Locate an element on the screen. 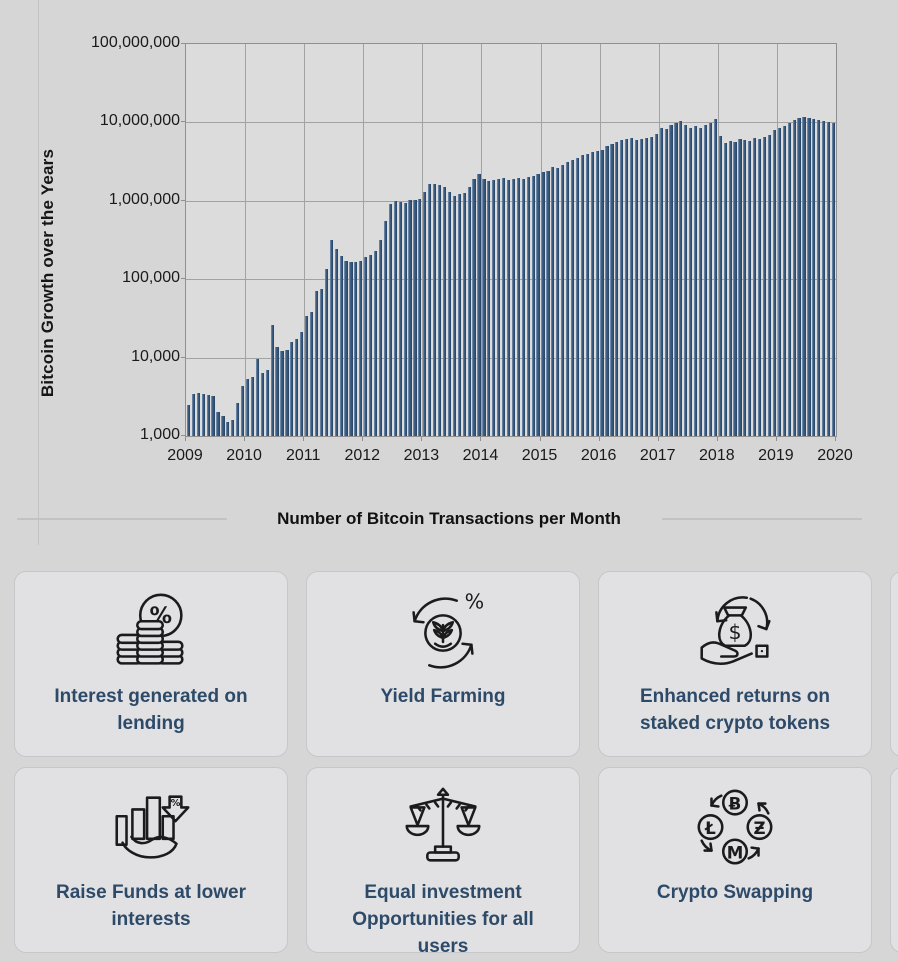  plant-cycle-percent-icon: % is located at coordinates (448, 629).